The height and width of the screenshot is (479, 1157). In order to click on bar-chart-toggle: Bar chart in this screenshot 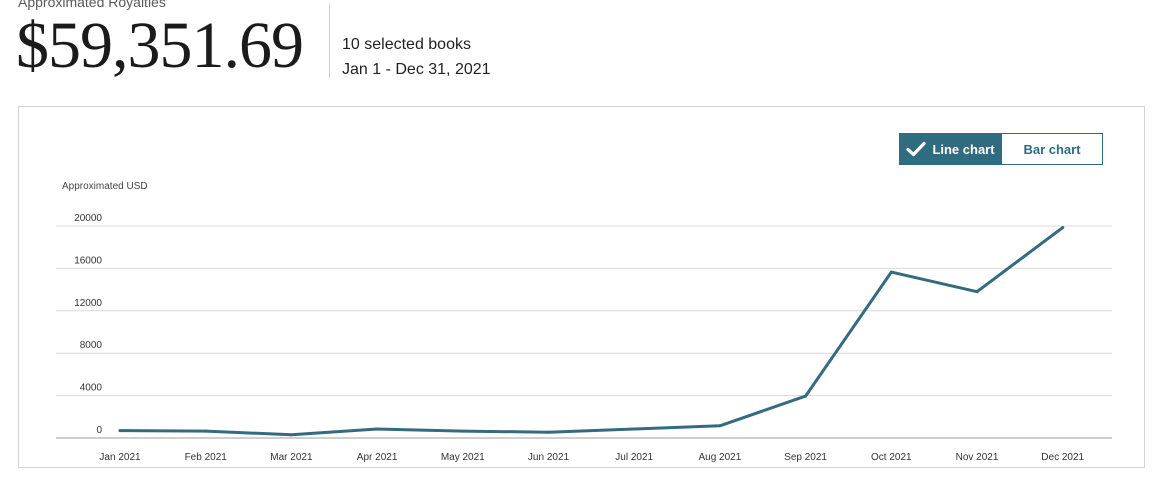, I will do `click(1052, 149)`.